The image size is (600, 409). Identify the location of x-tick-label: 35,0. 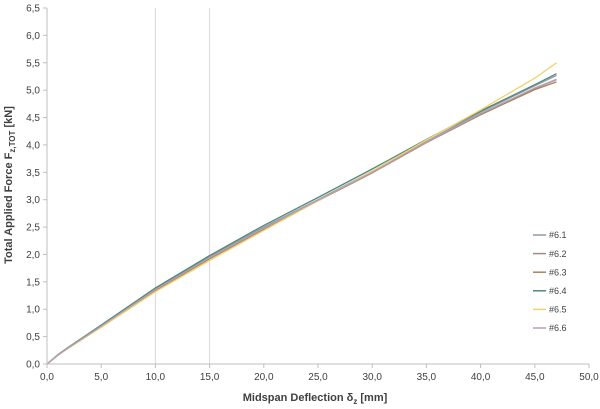
(427, 377).